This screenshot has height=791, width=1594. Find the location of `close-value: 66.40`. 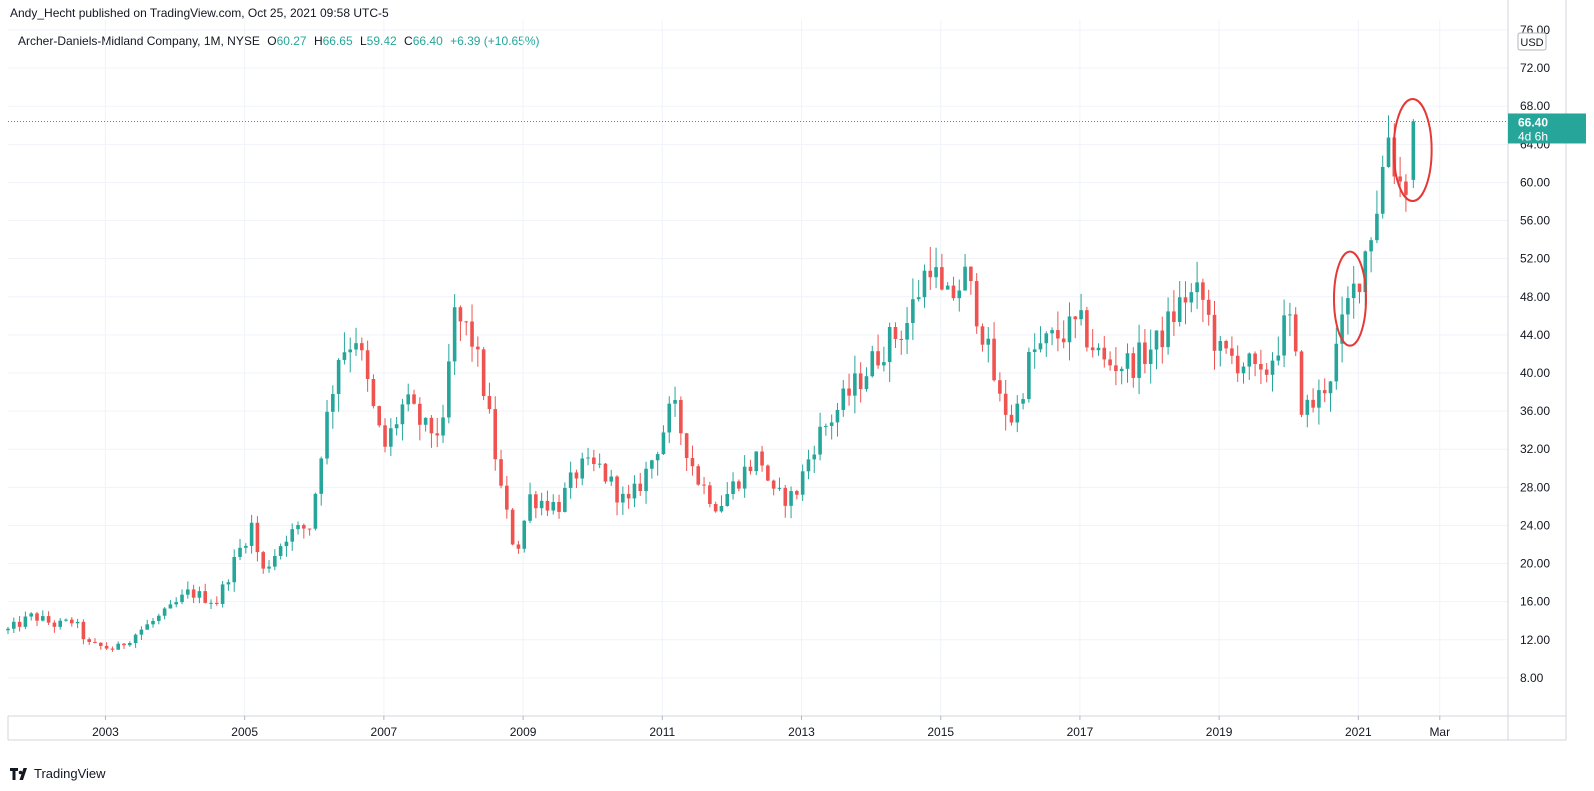

close-value: 66.40 is located at coordinates (427, 41).